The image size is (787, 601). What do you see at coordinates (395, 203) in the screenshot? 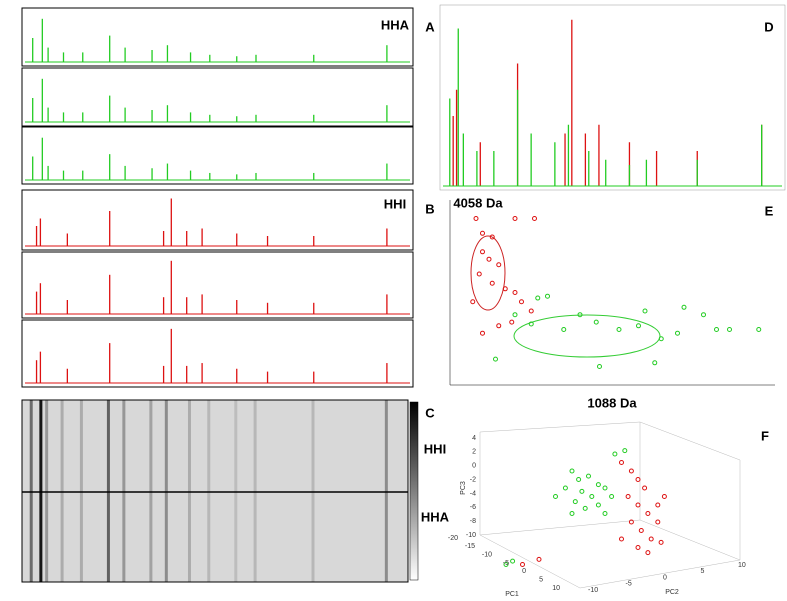
I see `group-label: HHI` at bounding box center [395, 203].